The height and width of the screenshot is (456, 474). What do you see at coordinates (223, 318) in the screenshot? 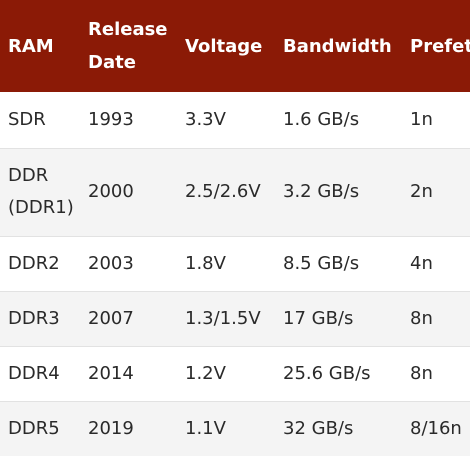
I see `cell-voltage: 1.3/1.5V` at bounding box center [223, 318].